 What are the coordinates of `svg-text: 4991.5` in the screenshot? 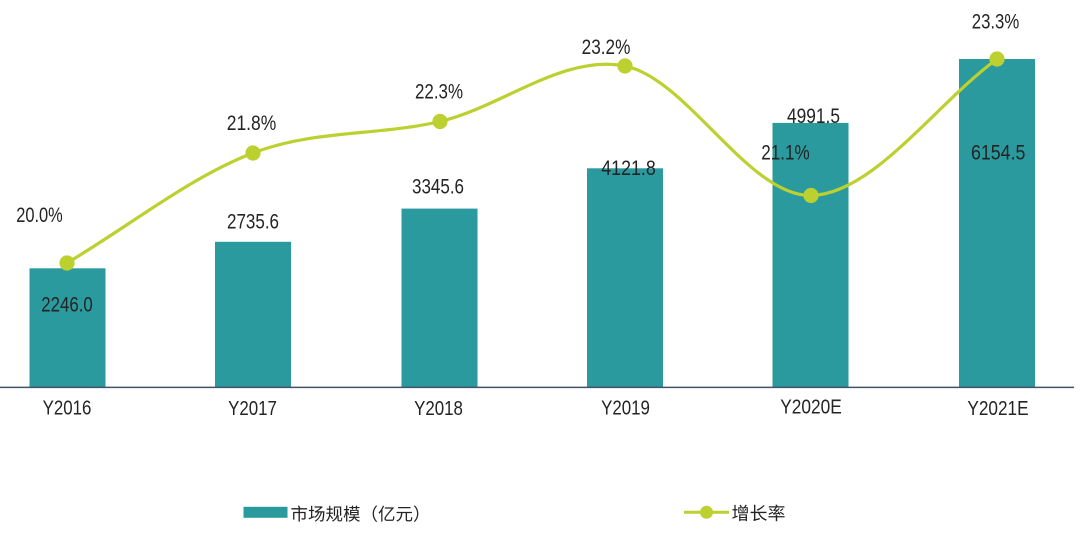 It's located at (813, 116).